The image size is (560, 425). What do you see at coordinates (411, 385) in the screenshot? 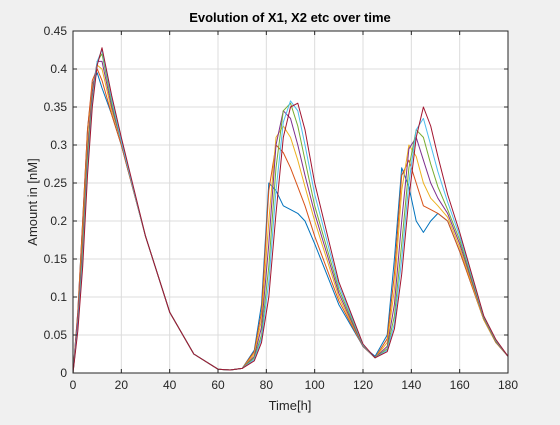
I see `x-tick-label: 140` at bounding box center [411, 385].